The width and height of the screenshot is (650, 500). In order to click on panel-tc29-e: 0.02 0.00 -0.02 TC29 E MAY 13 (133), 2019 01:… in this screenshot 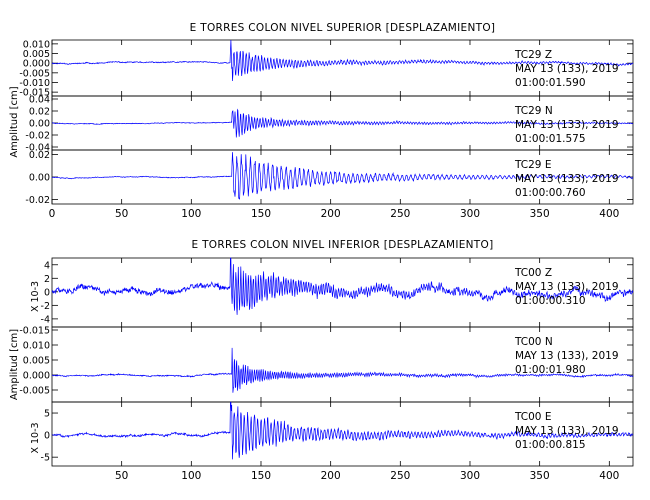, I will do `click(329, 177)`.